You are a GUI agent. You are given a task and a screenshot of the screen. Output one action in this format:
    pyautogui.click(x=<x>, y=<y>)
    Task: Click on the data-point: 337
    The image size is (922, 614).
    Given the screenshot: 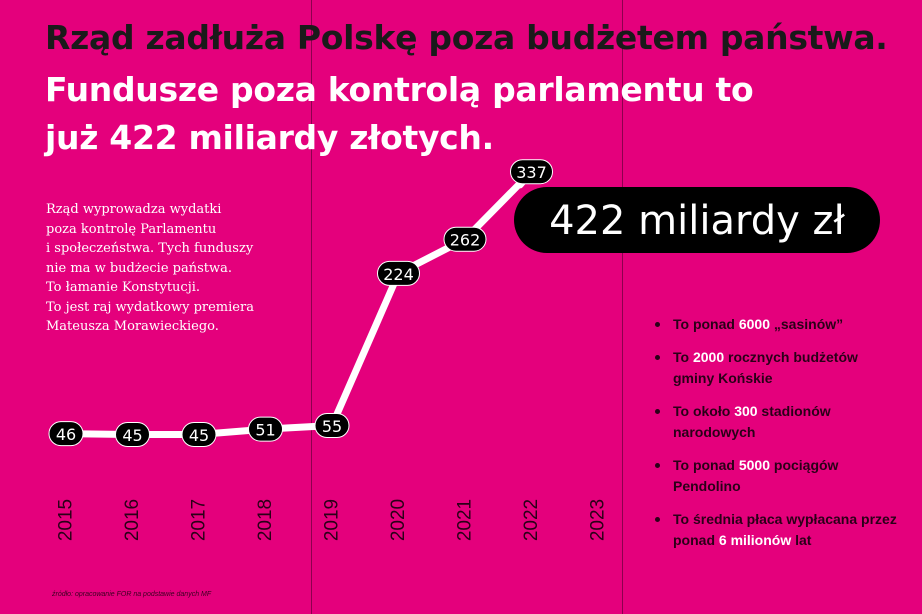 What is the action you would take?
    pyautogui.click(x=531, y=172)
    